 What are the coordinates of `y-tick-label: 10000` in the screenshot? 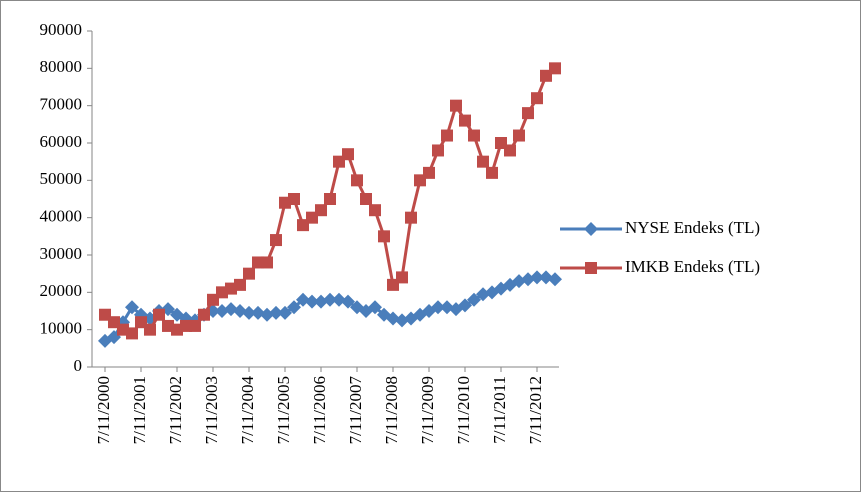 It's located at (61, 328).